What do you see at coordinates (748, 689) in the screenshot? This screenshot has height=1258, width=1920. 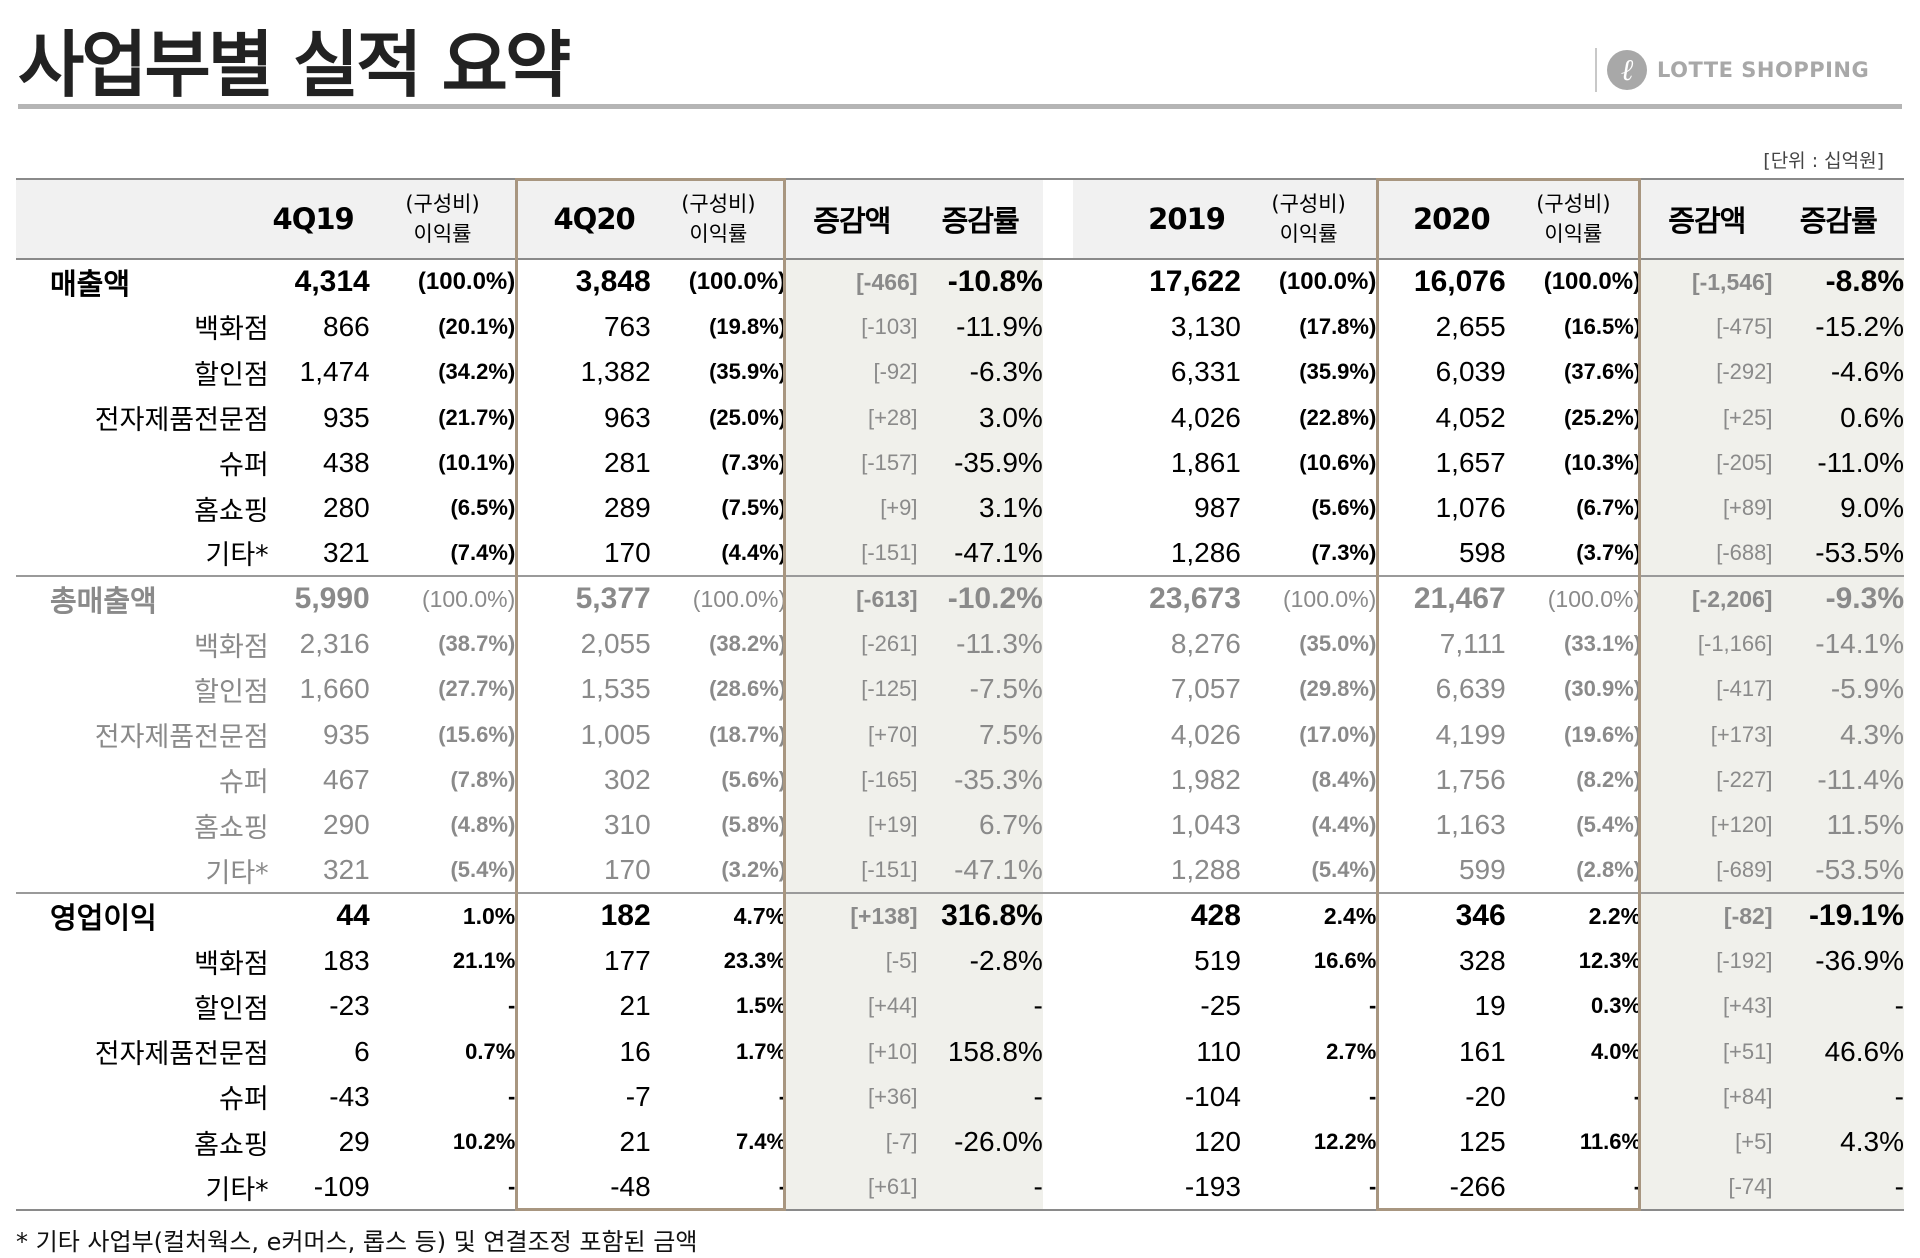 I see `composition-4q20: (28.6%)` at bounding box center [748, 689].